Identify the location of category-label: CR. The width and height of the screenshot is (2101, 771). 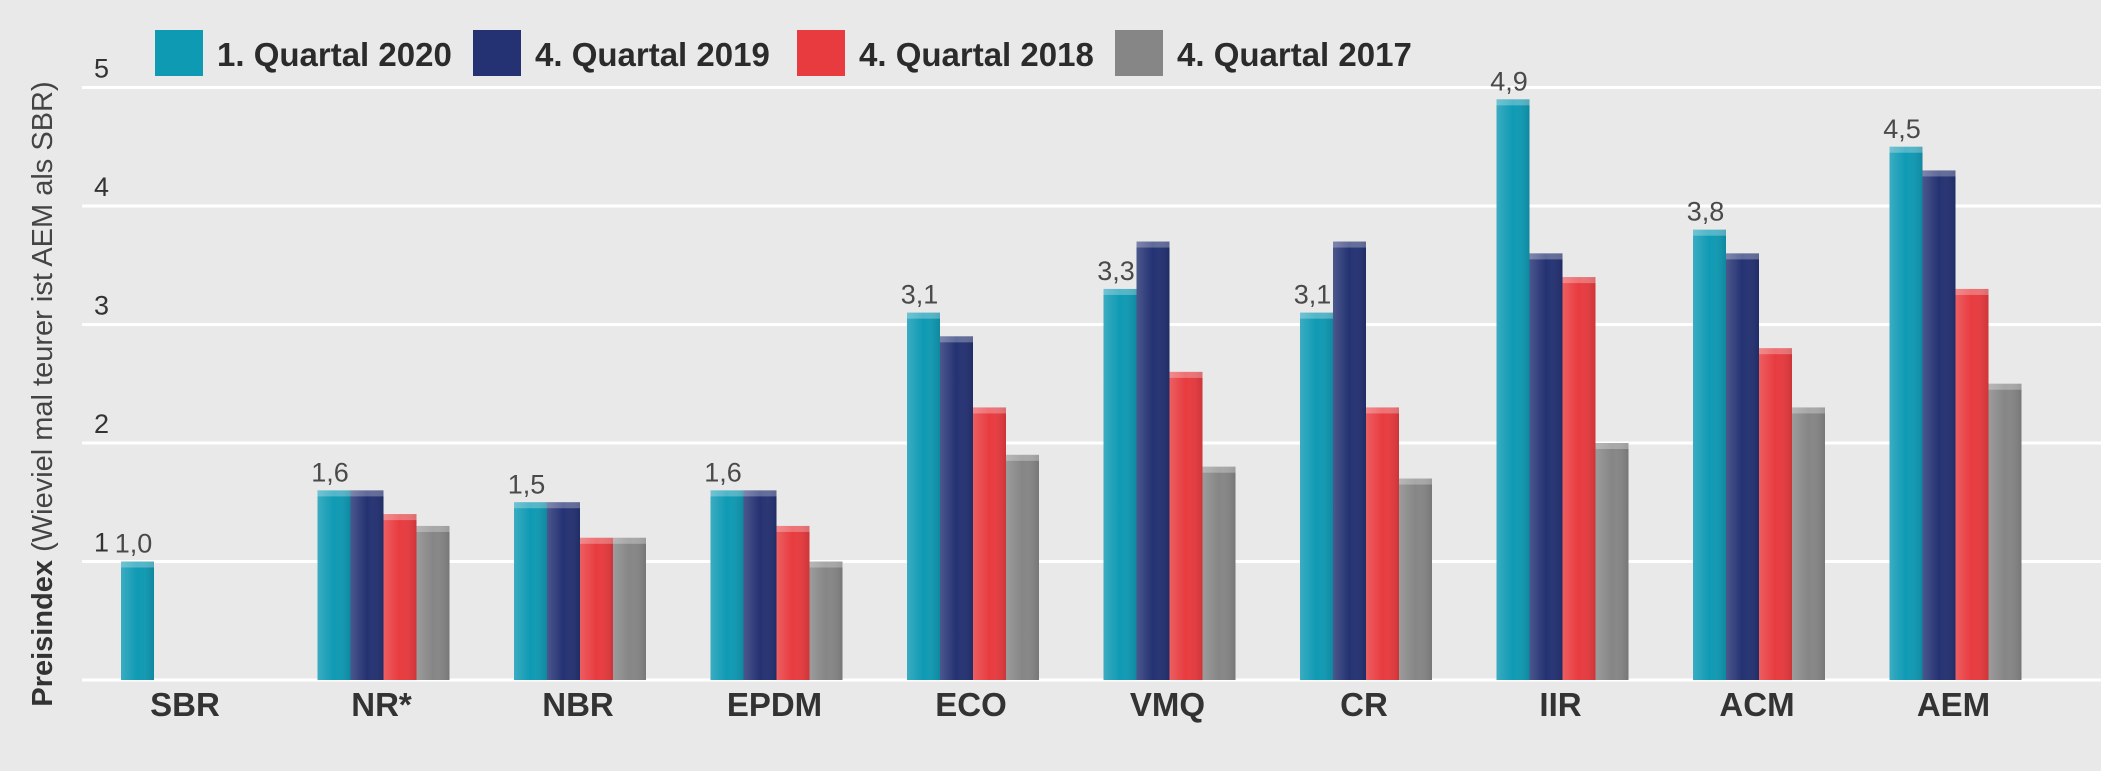
(1364, 704).